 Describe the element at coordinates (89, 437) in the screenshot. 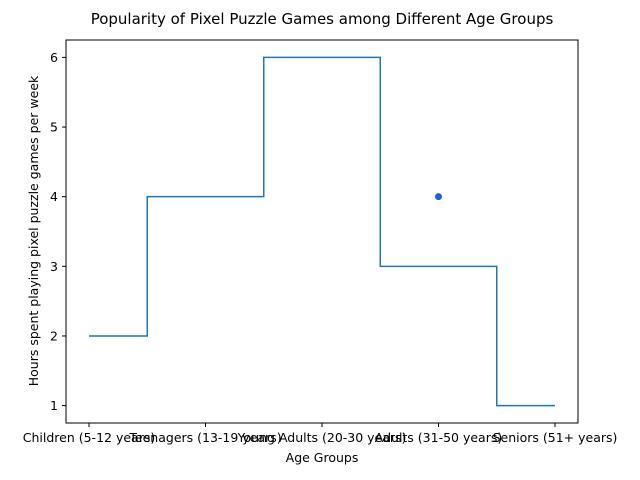

I see `x-tick-label: Children (5-12 years)` at that location.